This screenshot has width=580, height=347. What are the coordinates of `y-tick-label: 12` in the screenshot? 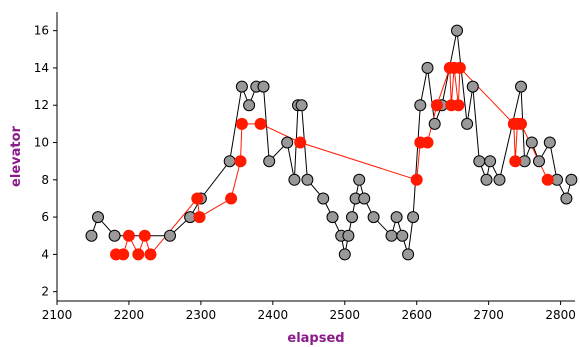 It's located at (41, 105).